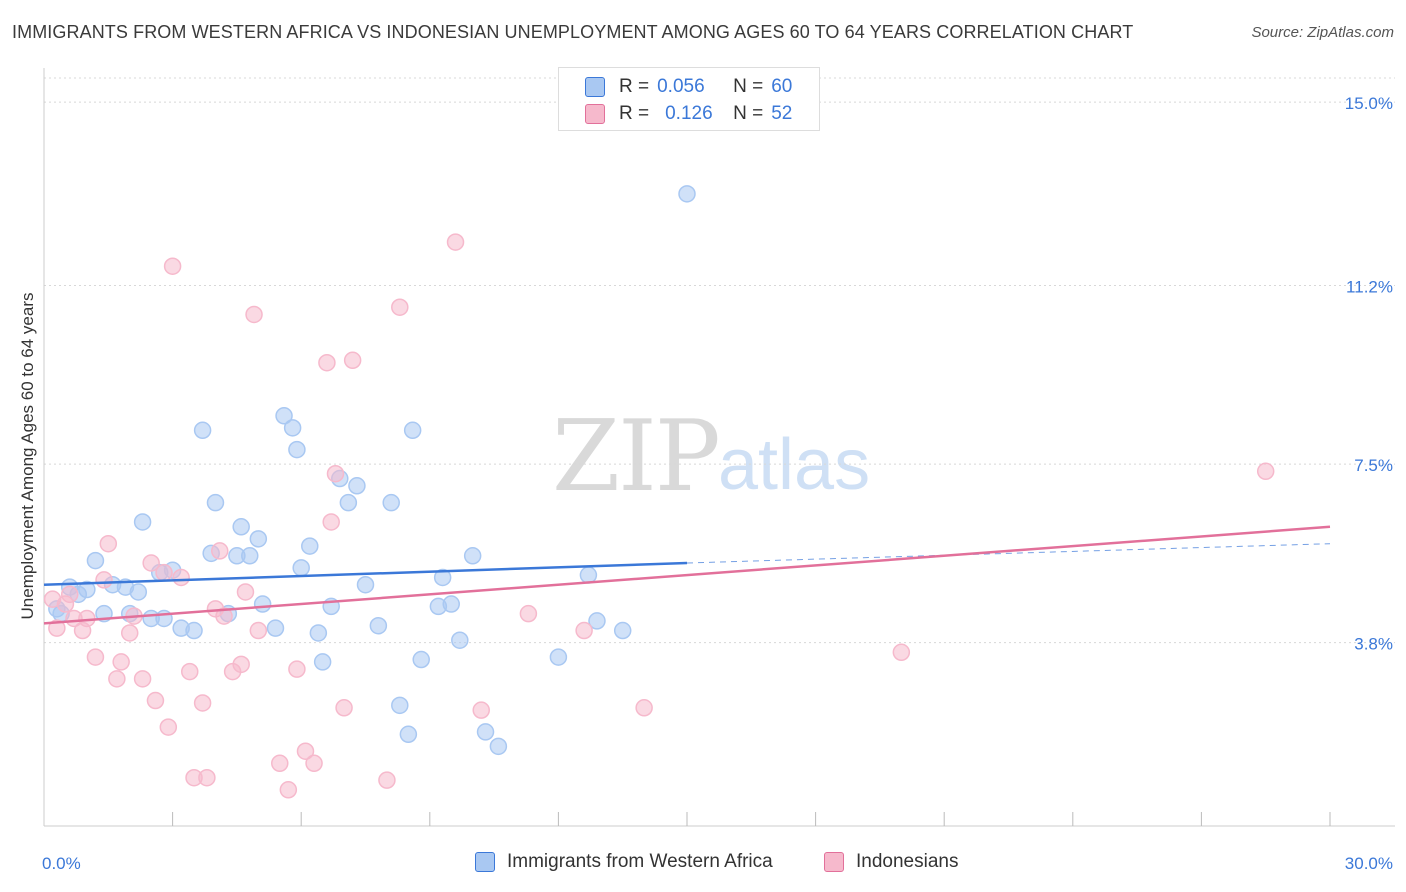  What do you see at coordinates (1369, 863) in the screenshot?
I see `x-tick-label-max: 30.0%` at bounding box center [1369, 863].